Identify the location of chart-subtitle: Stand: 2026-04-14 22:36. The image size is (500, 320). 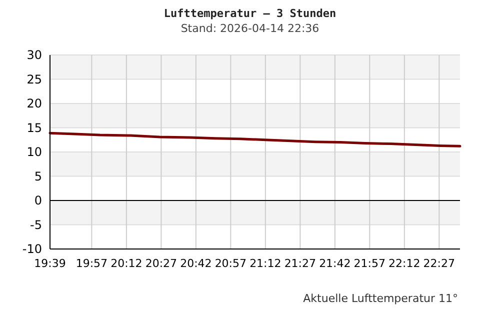
(250, 28).